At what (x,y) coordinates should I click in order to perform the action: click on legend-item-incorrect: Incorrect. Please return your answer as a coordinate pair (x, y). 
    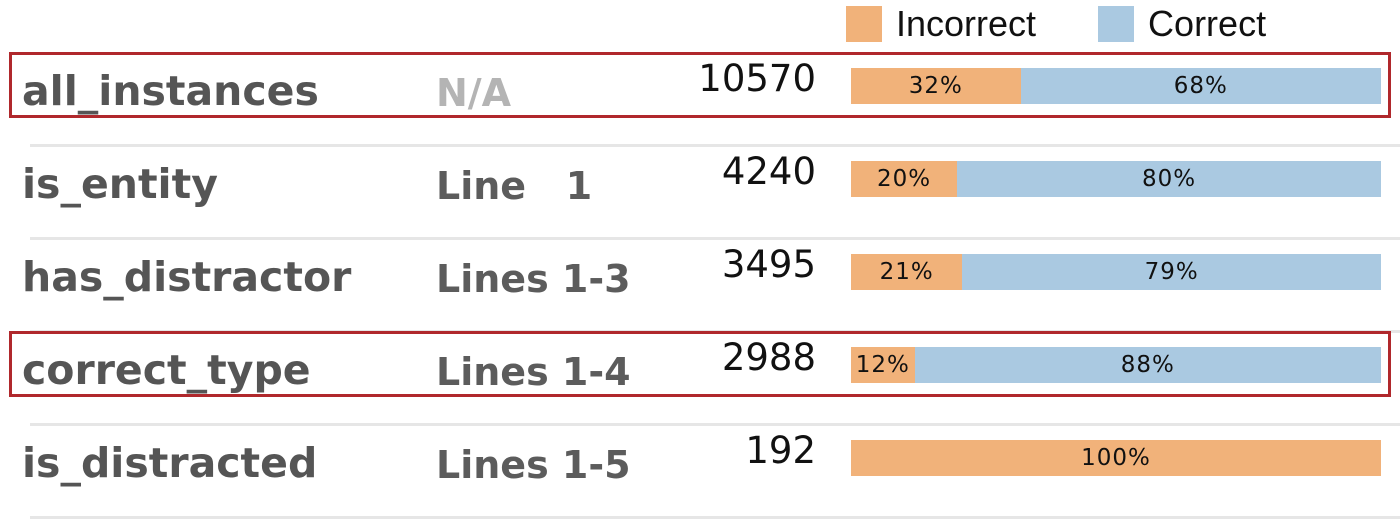
    Looking at the image, I should click on (941, 24).